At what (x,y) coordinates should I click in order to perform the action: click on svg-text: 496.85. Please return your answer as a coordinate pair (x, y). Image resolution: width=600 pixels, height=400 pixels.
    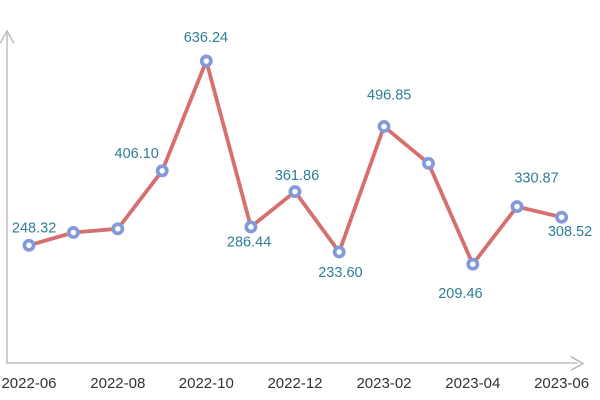
    Looking at the image, I should click on (389, 96).